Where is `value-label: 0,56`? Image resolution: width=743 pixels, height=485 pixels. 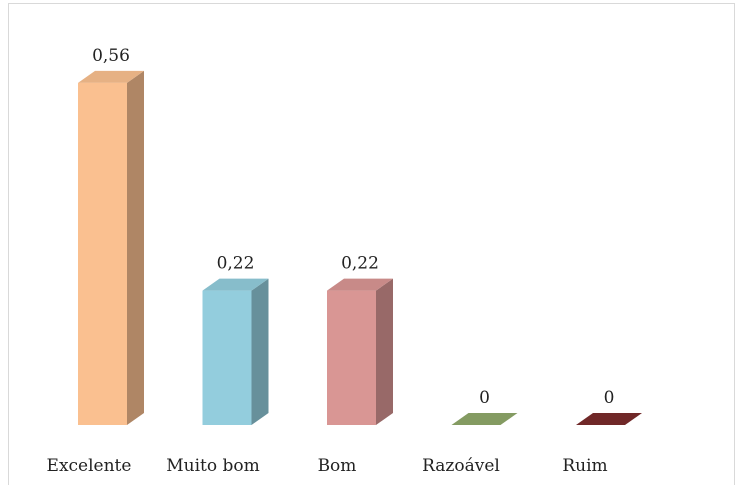
value-label: 0,56 is located at coordinates (111, 56).